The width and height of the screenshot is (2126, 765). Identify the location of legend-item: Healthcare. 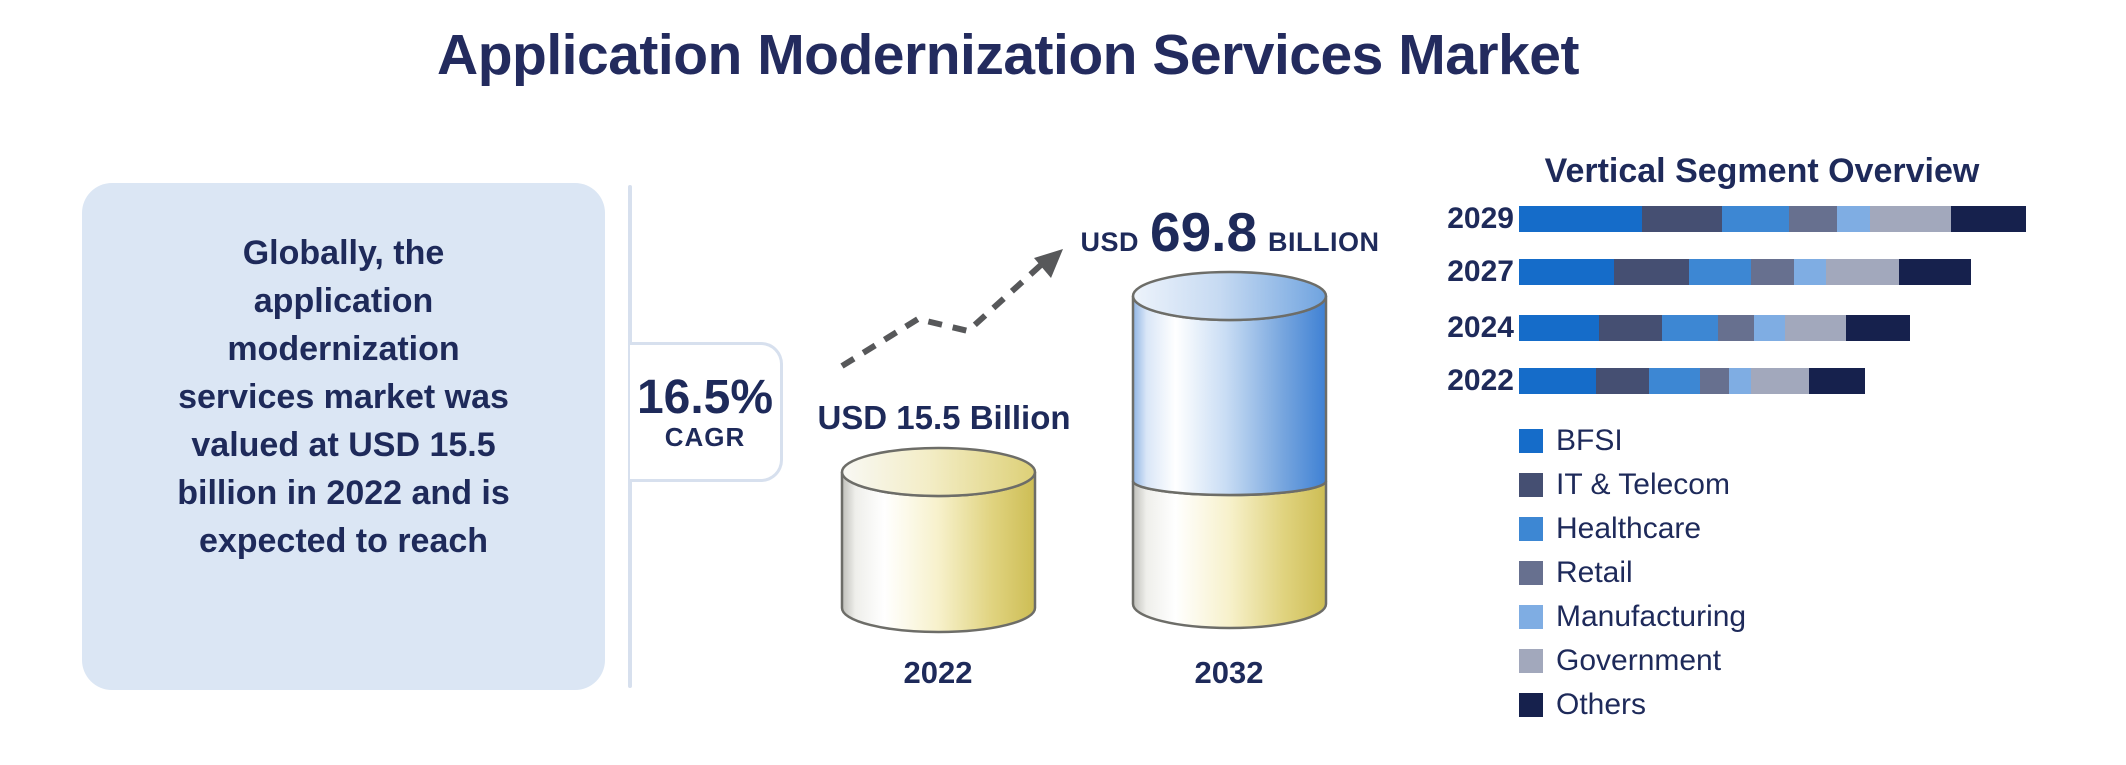
(1632, 529).